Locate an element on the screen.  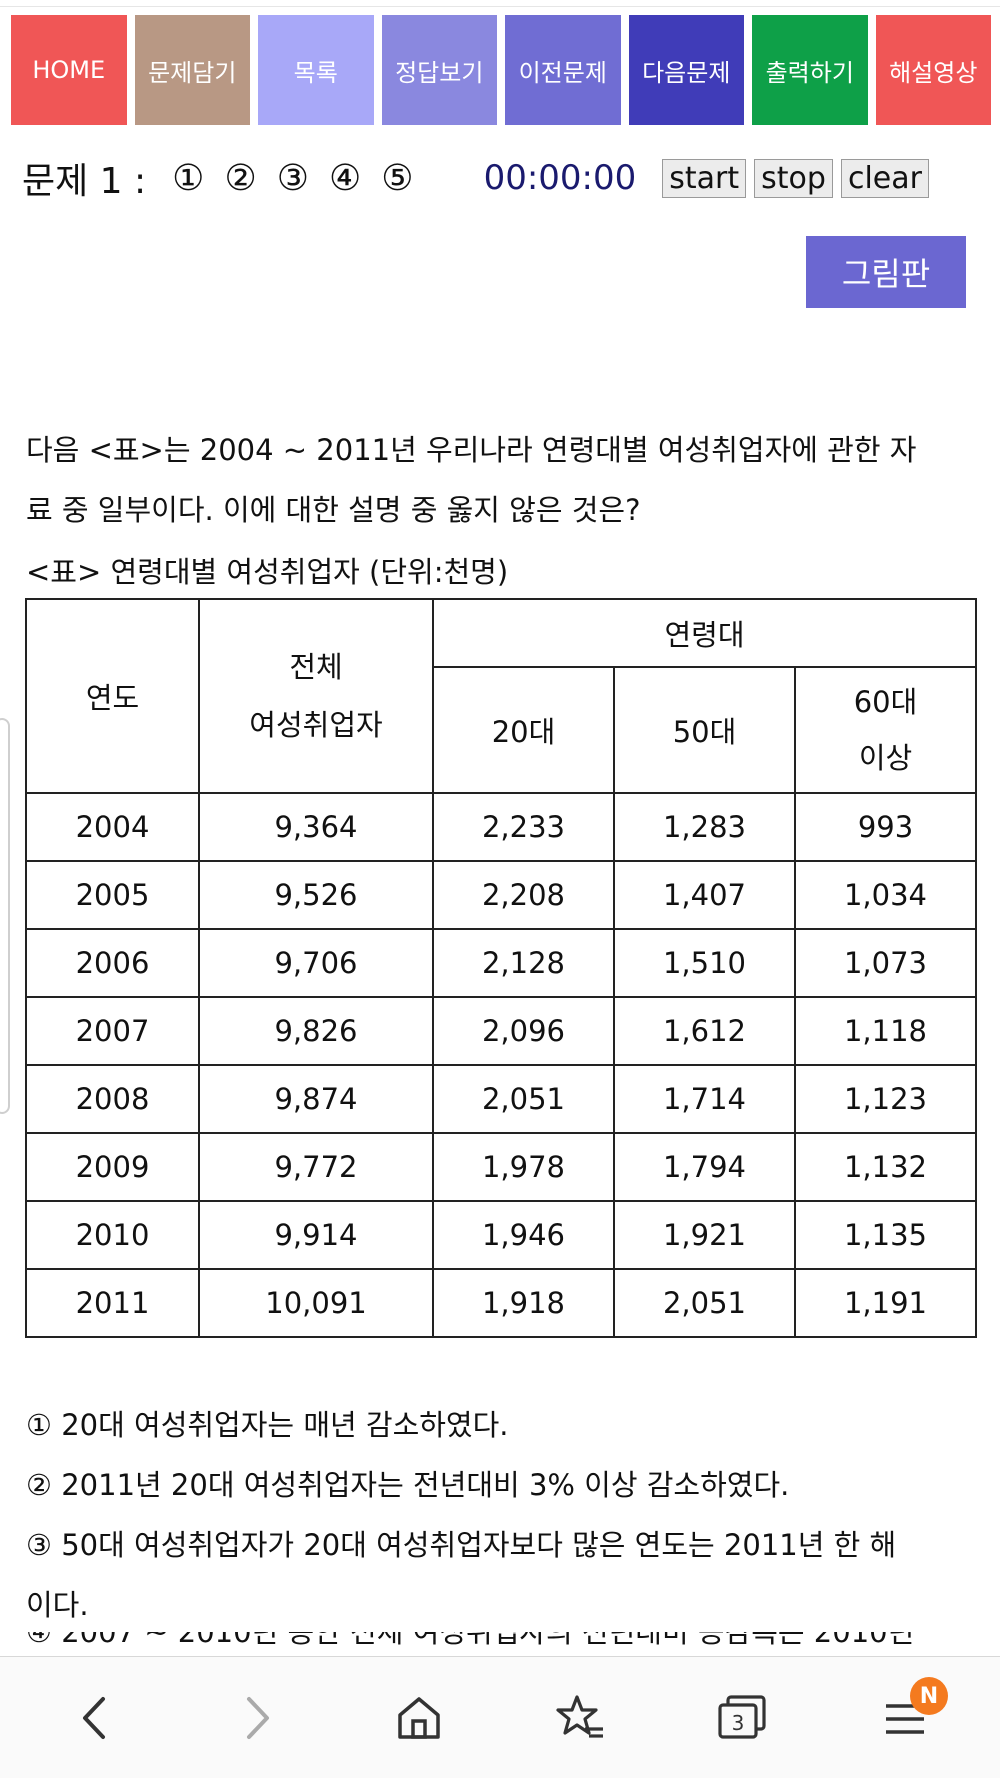
timer-display: 00:00:00 is located at coordinates (560, 178).